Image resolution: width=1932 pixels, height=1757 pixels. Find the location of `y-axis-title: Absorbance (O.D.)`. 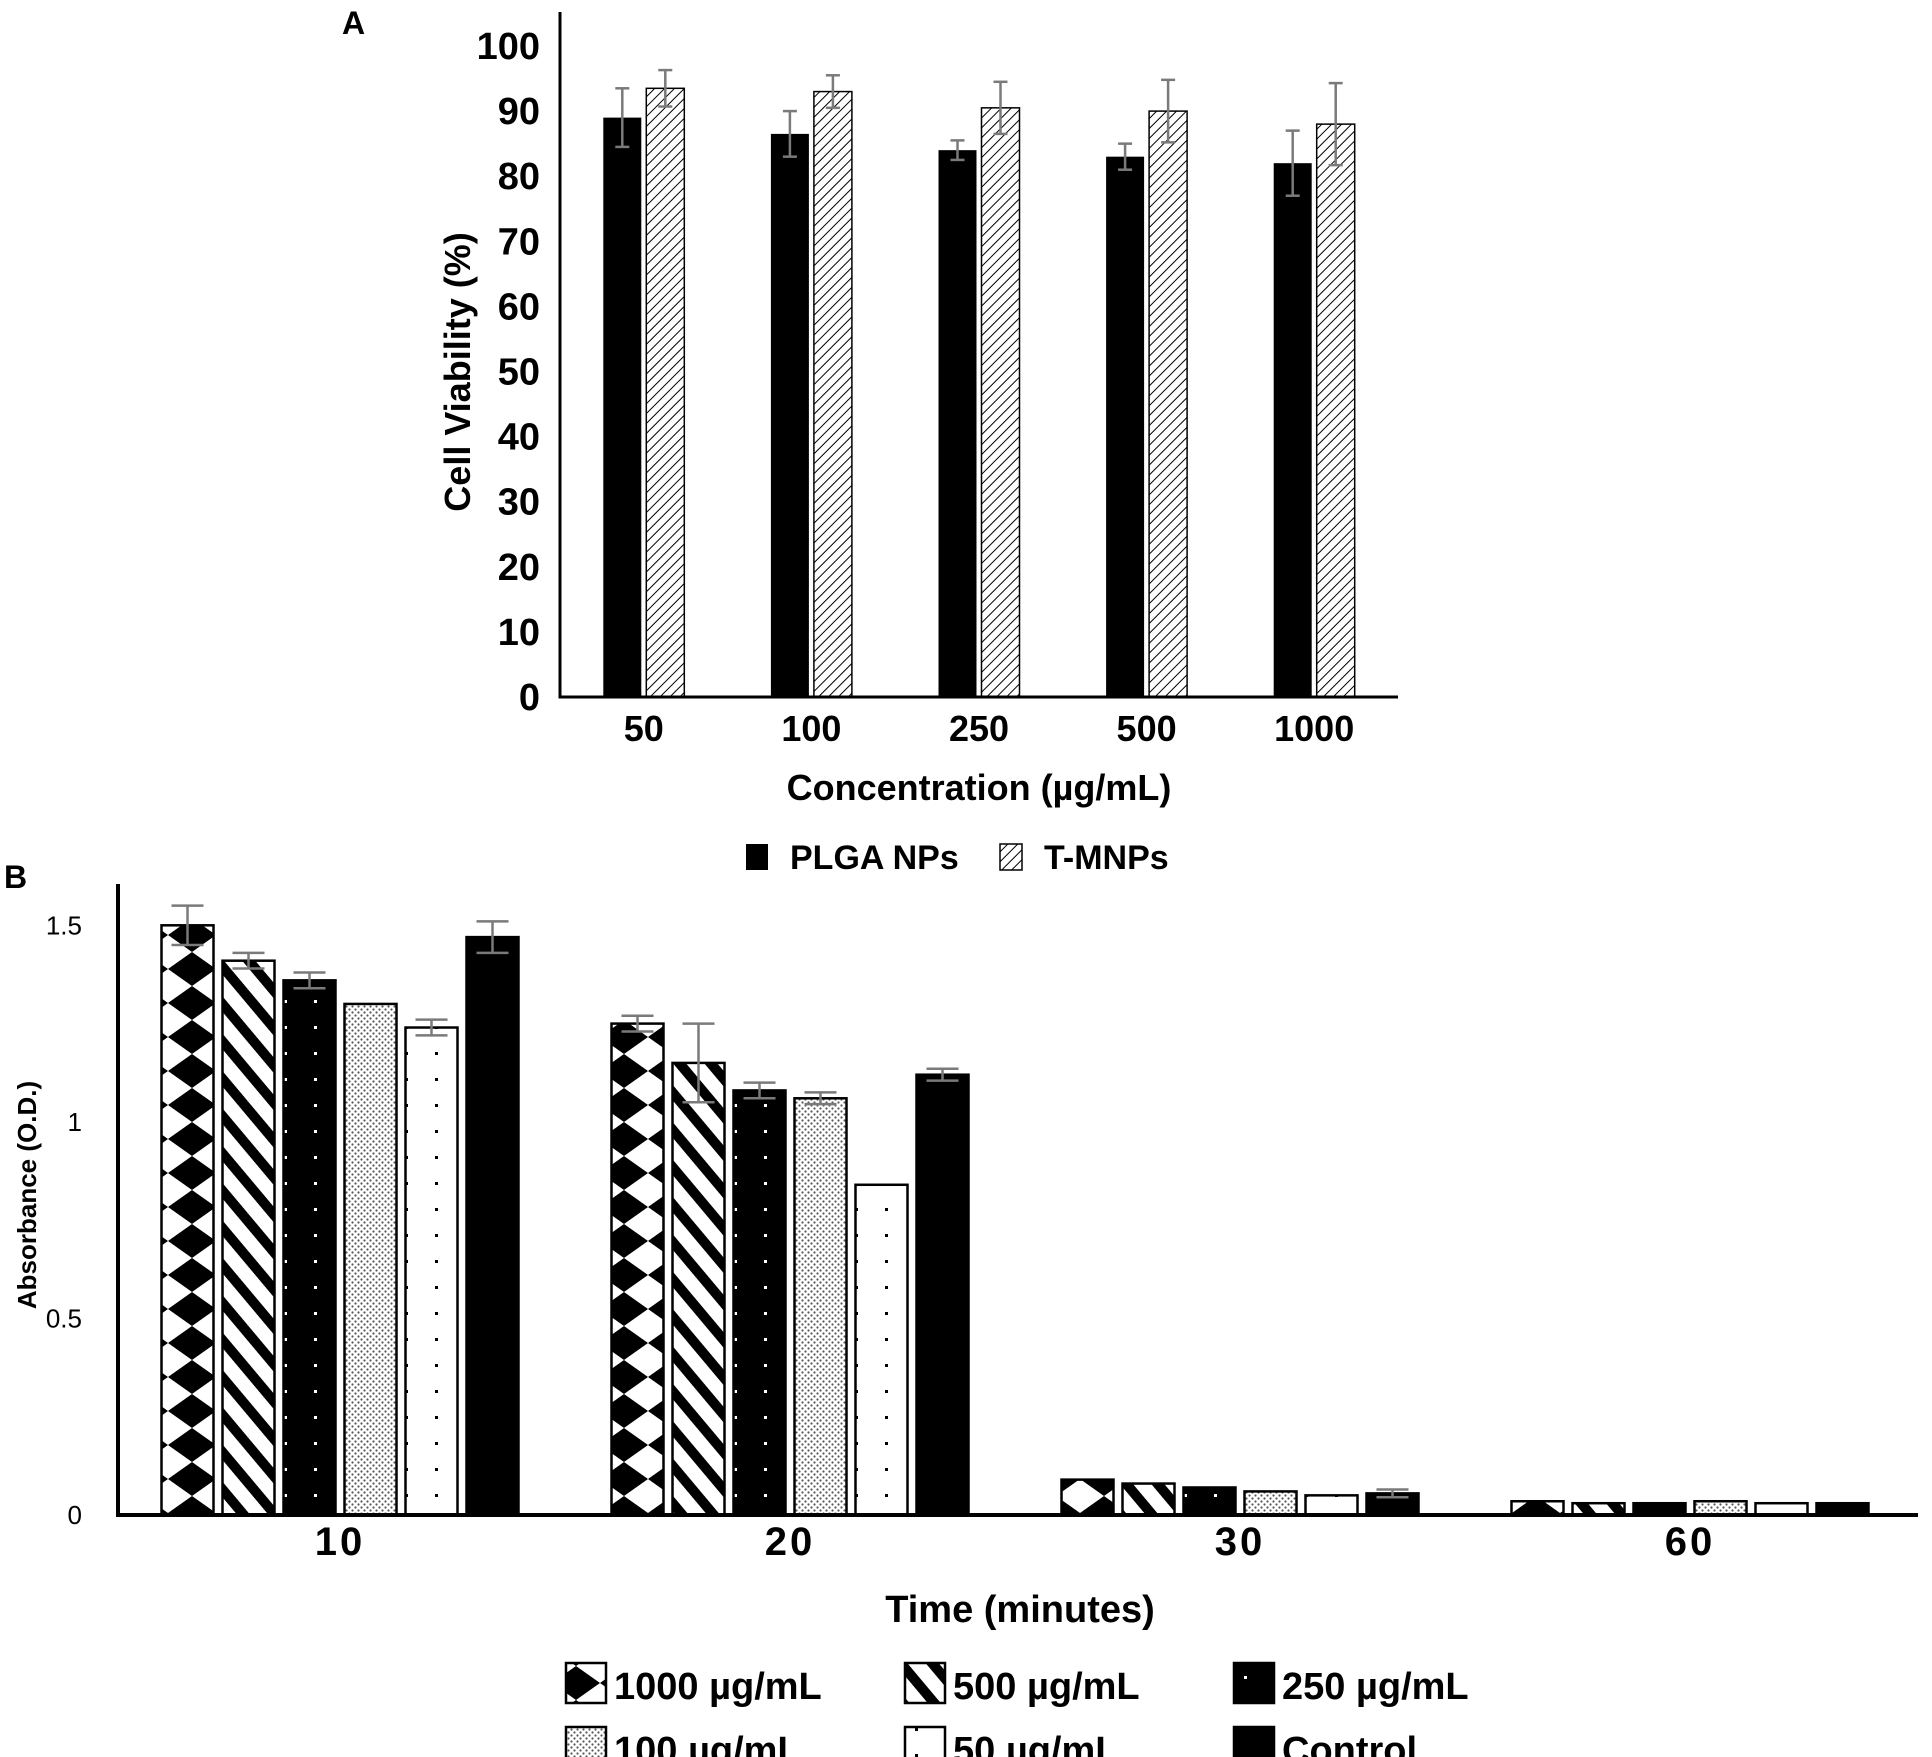

y-axis-title: Absorbance (O.D.) is located at coordinates (27, 1195).